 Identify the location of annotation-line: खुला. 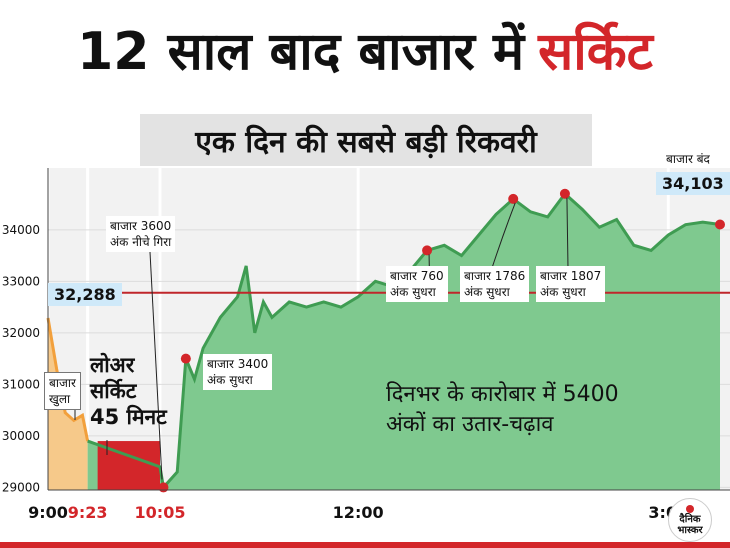
(60, 399).